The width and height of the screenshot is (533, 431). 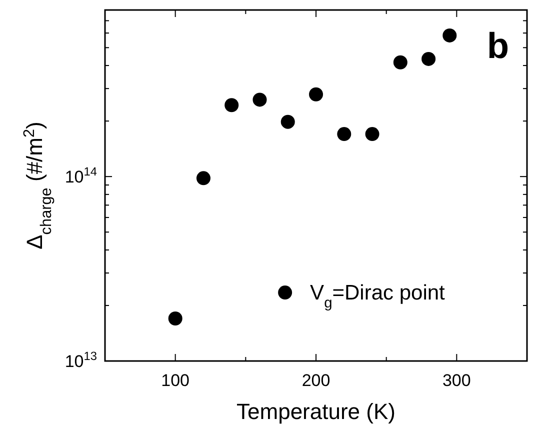 I want to click on x-tick-label: 200, so click(x=316, y=380).